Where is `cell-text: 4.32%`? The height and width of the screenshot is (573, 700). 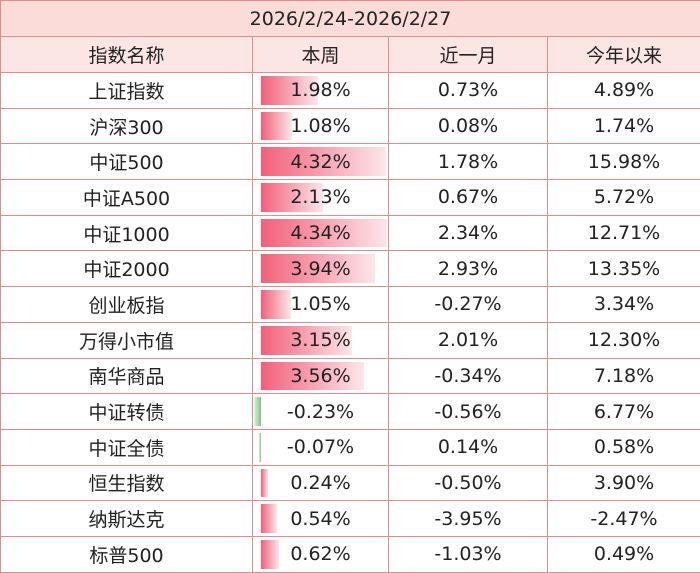
cell-text: 4.32% is located at coordinates (320, 162).